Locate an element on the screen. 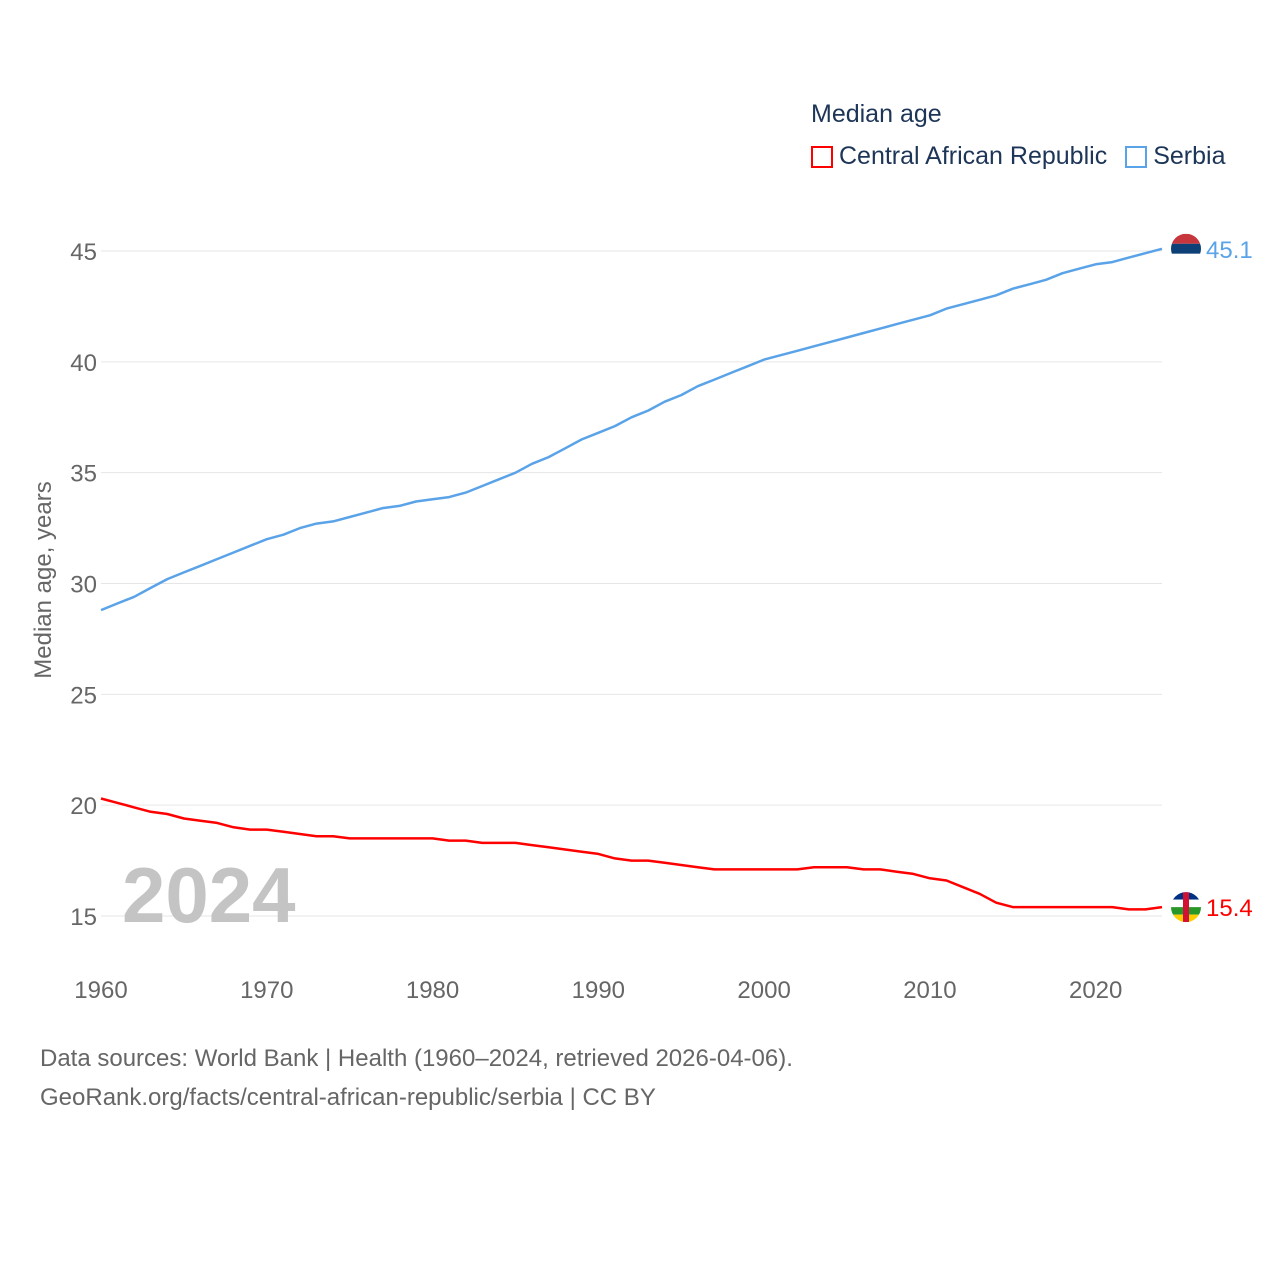 This screenshot has height=1280, width=1280. x-tick-label: 2000 is located at coordinates (763, 990).